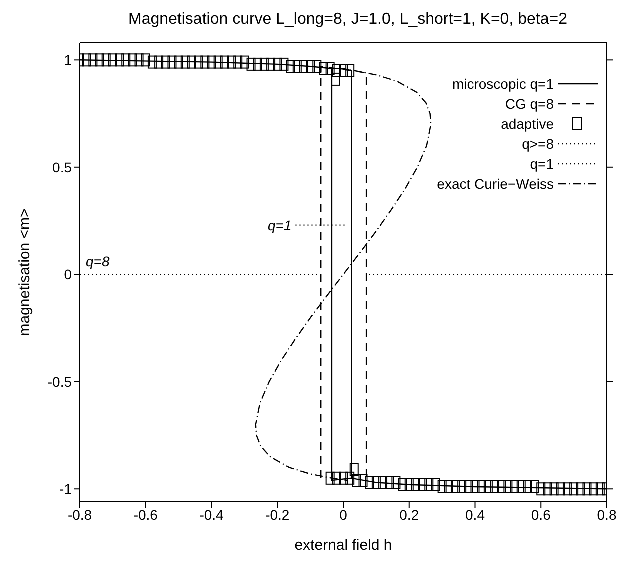 This screenshot has height=577, width=636. What do you see at coordinates (62, 167) in the screenshot?
I see `y-tick-label: 0.5` at bounding box center [62, 167].